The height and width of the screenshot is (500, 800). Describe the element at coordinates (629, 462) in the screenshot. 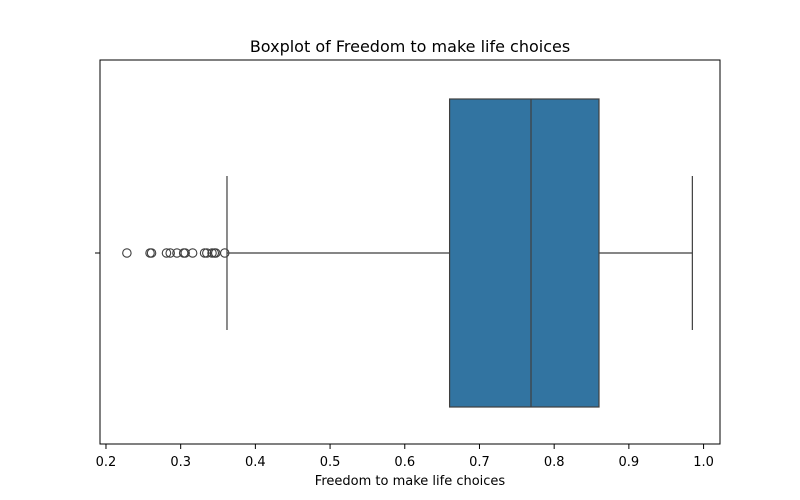

I see `x-tick-label: 0.9` at that location.